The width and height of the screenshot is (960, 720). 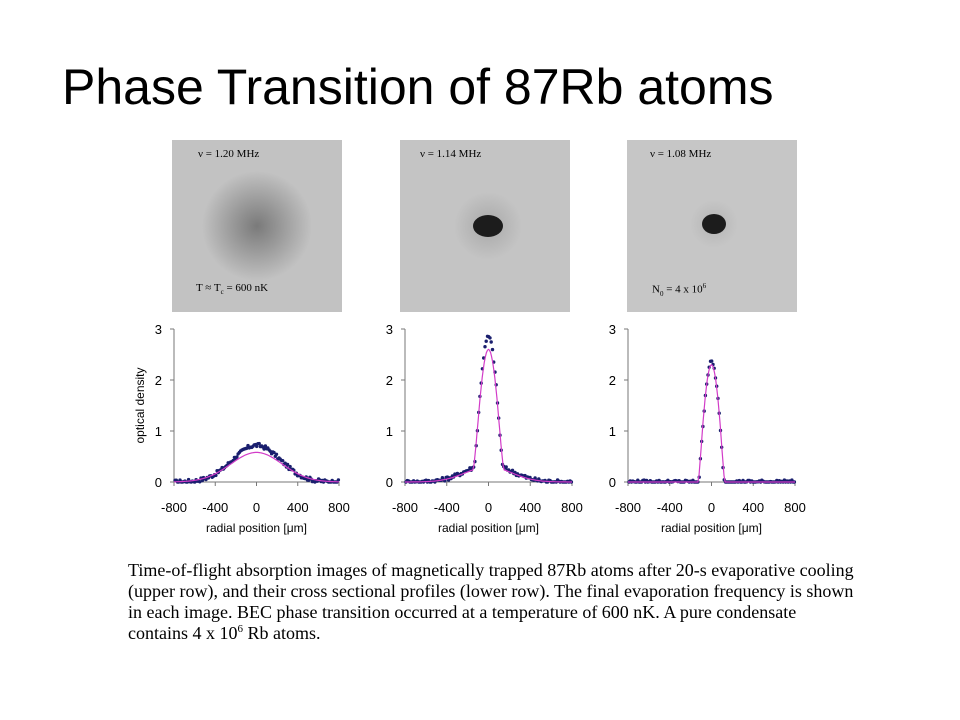 What do you see at coordinates (451, 154) in the screenshot?
I see `image-2-frequency-label: ν = 1.14 MHz` at bounding box center [451, 154].